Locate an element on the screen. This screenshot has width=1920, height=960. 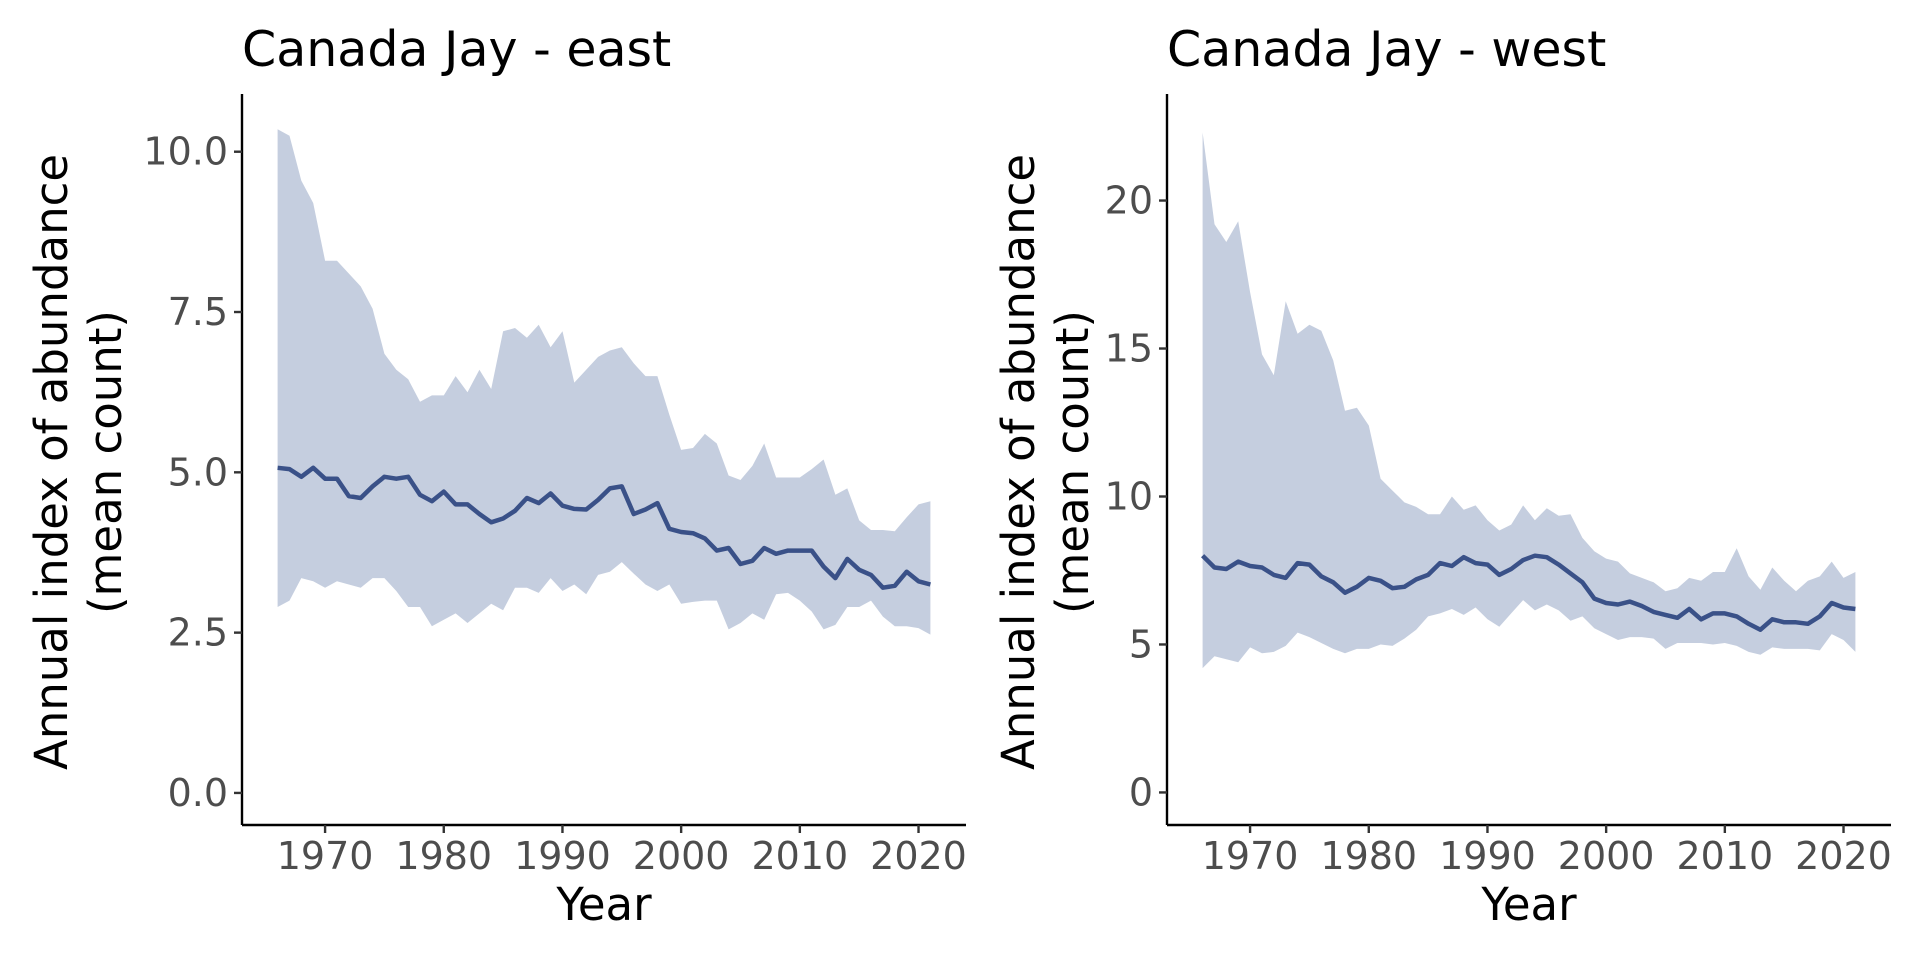
panel-east-y-tick-label: 10.0 is located at coordinates (185, 152).